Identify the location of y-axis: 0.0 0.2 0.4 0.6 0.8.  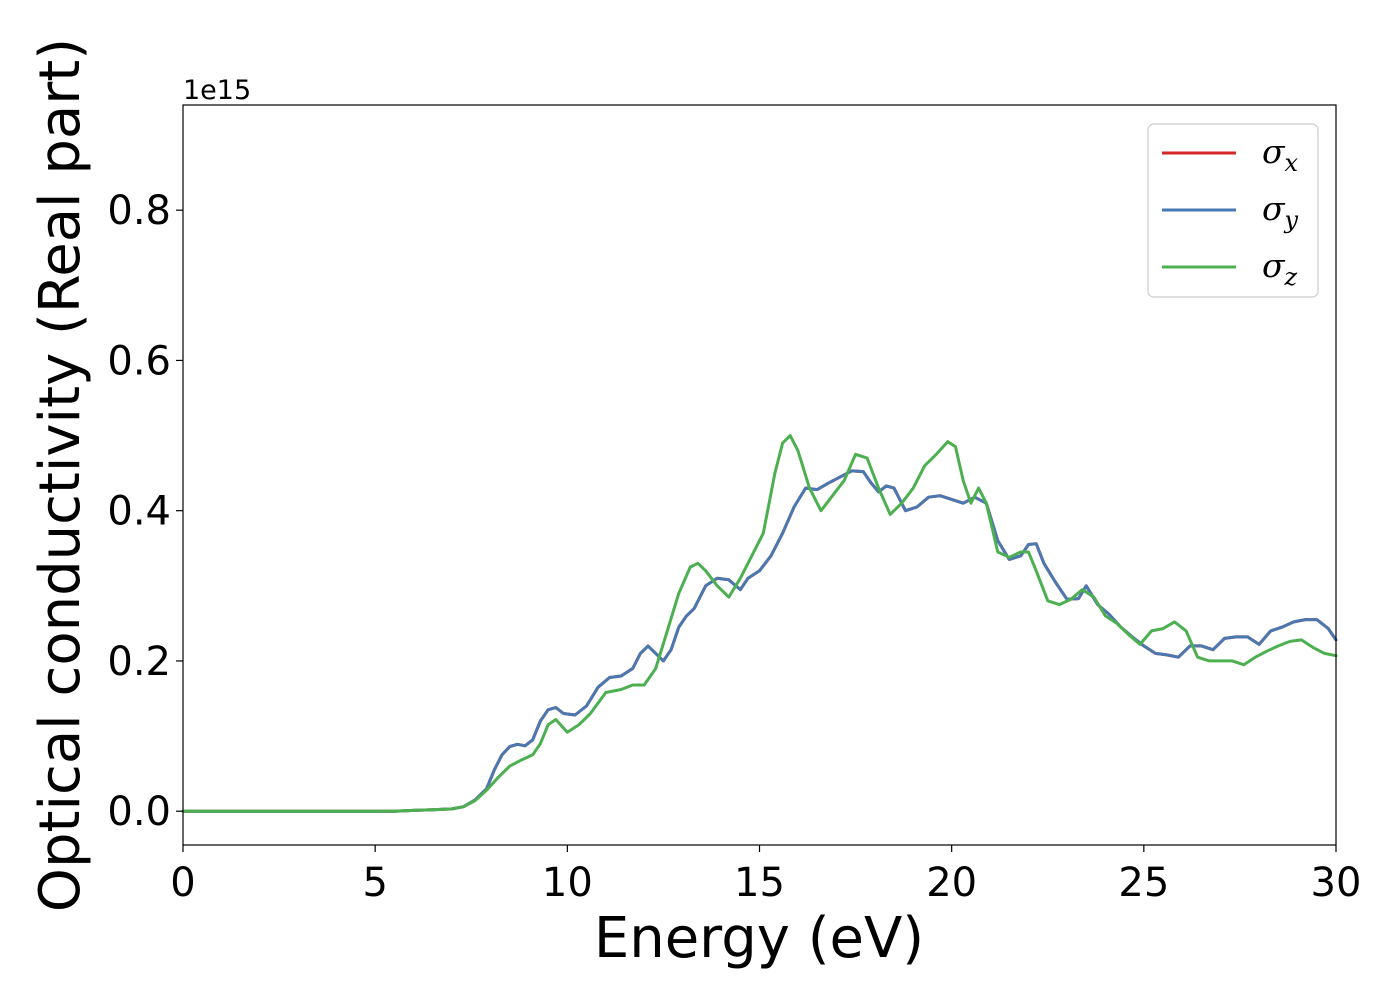
(145, 511).